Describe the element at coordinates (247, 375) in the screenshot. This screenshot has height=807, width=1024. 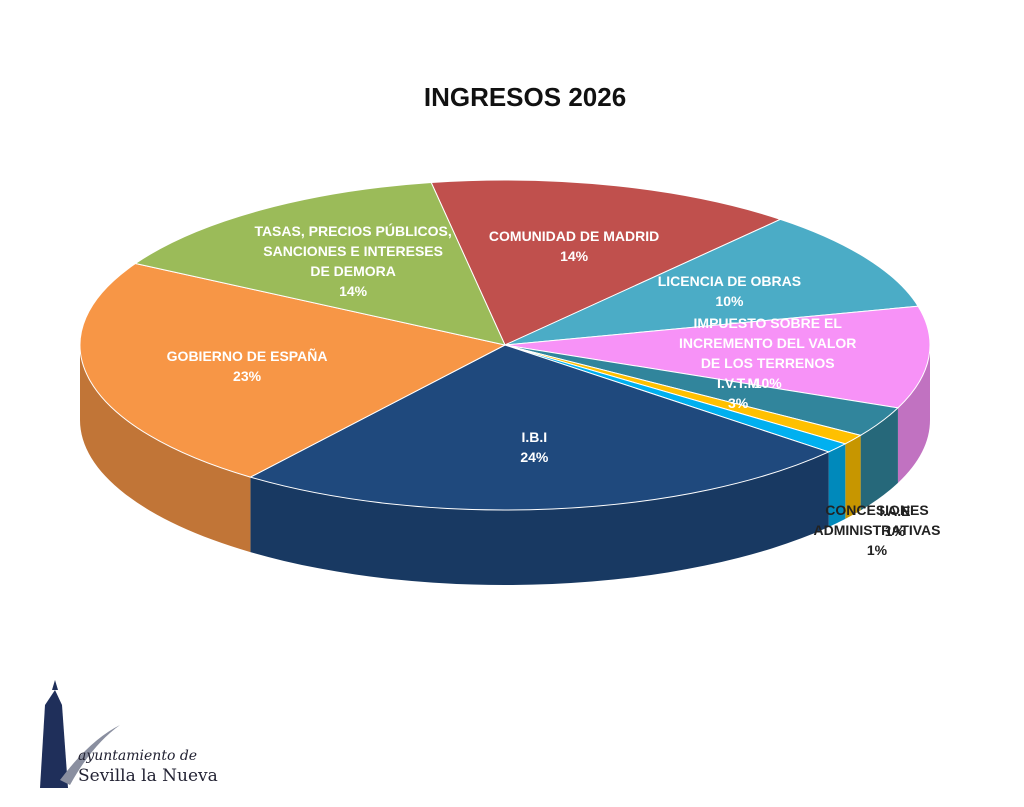
I see `label-value: 23%` at that location.